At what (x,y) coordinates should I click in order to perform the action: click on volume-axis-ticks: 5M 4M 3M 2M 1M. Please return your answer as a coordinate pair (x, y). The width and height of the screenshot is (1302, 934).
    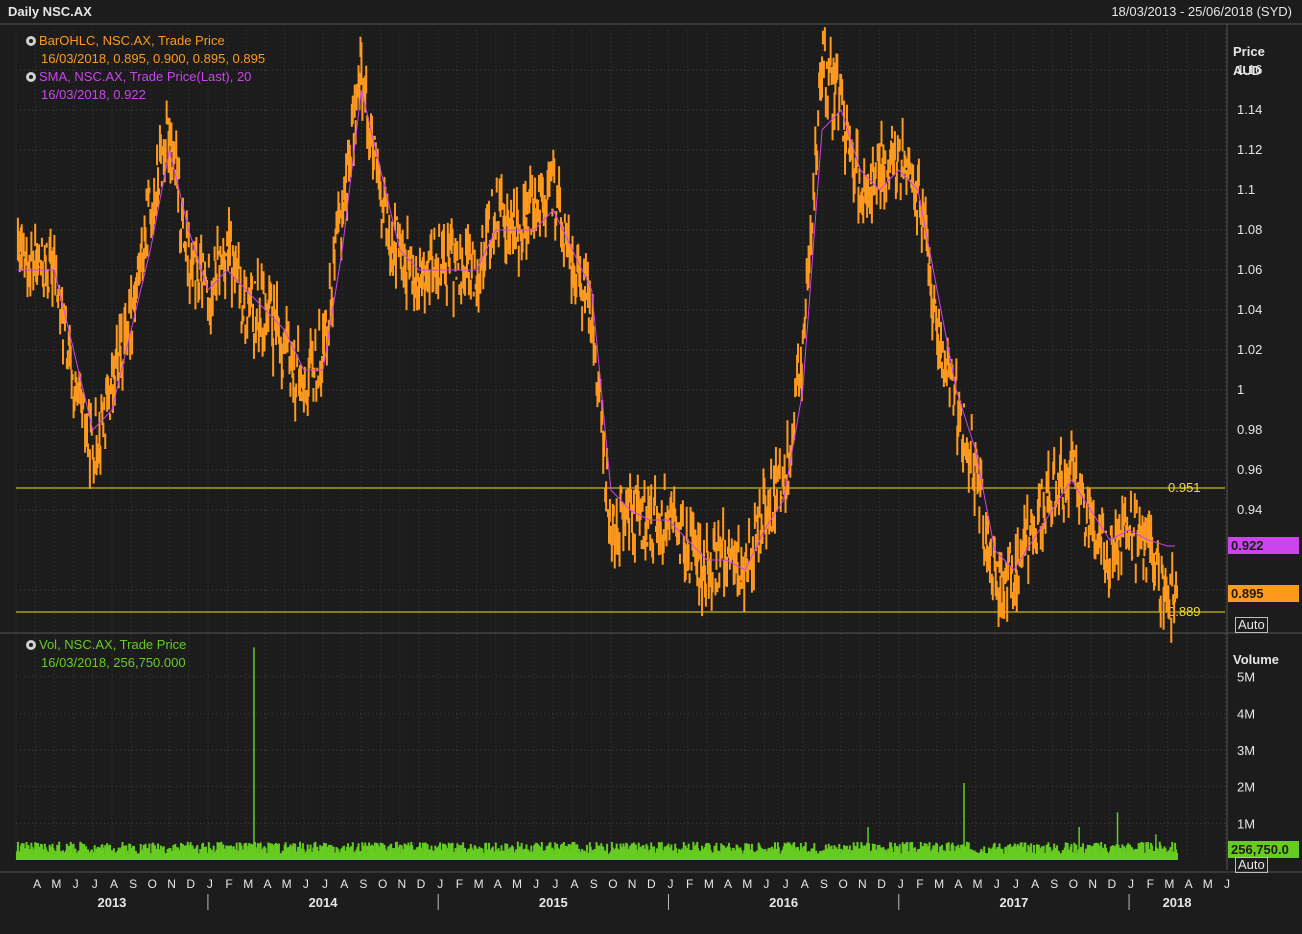
    Looking at the image, I should click on (1246, 751).